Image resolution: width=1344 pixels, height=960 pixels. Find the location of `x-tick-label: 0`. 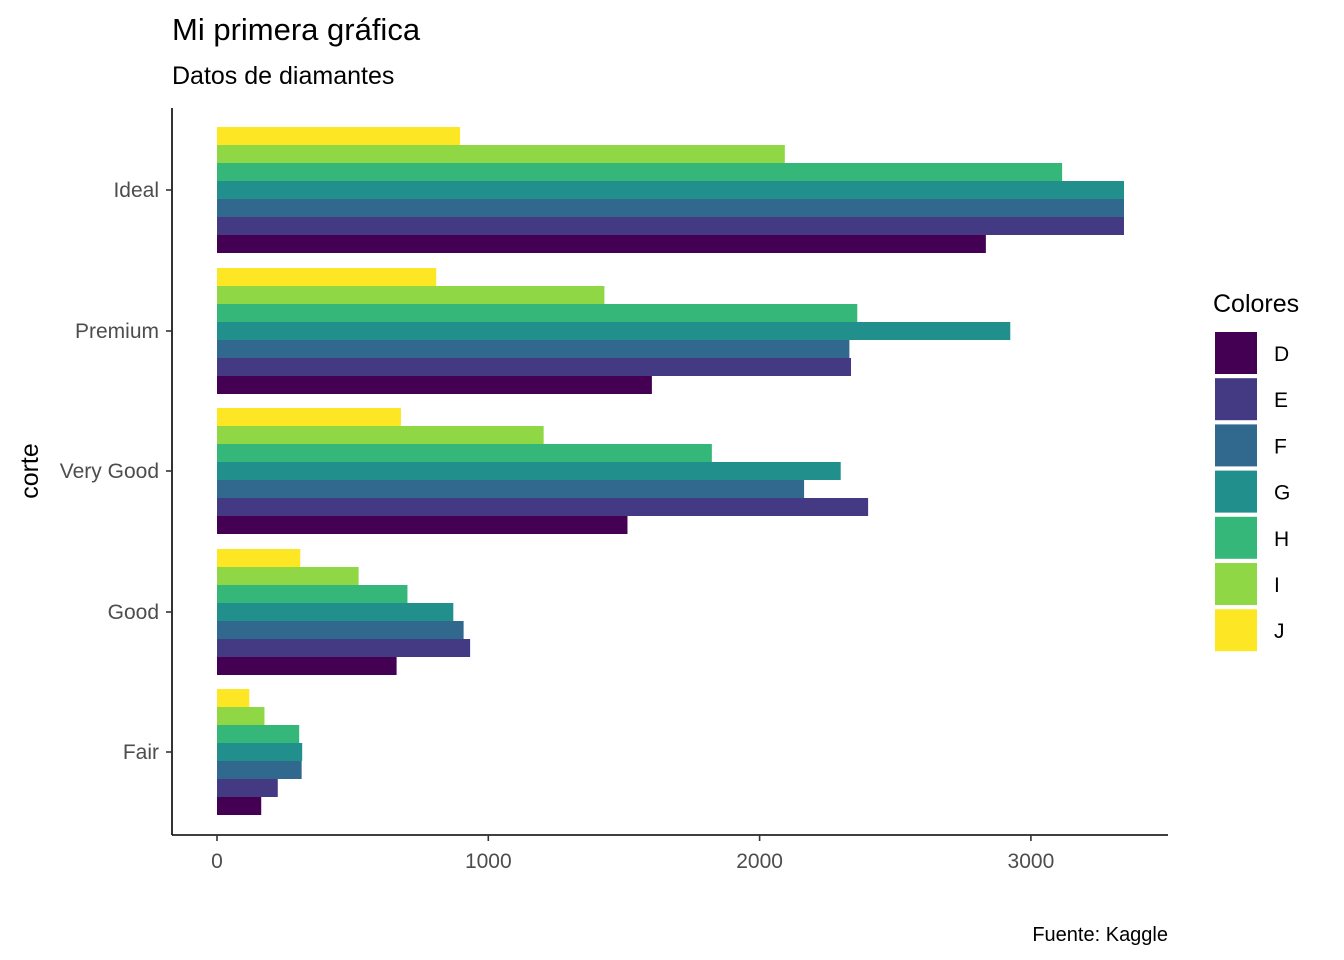

x-tick-label: 0 is located at coordinates (217, 861).